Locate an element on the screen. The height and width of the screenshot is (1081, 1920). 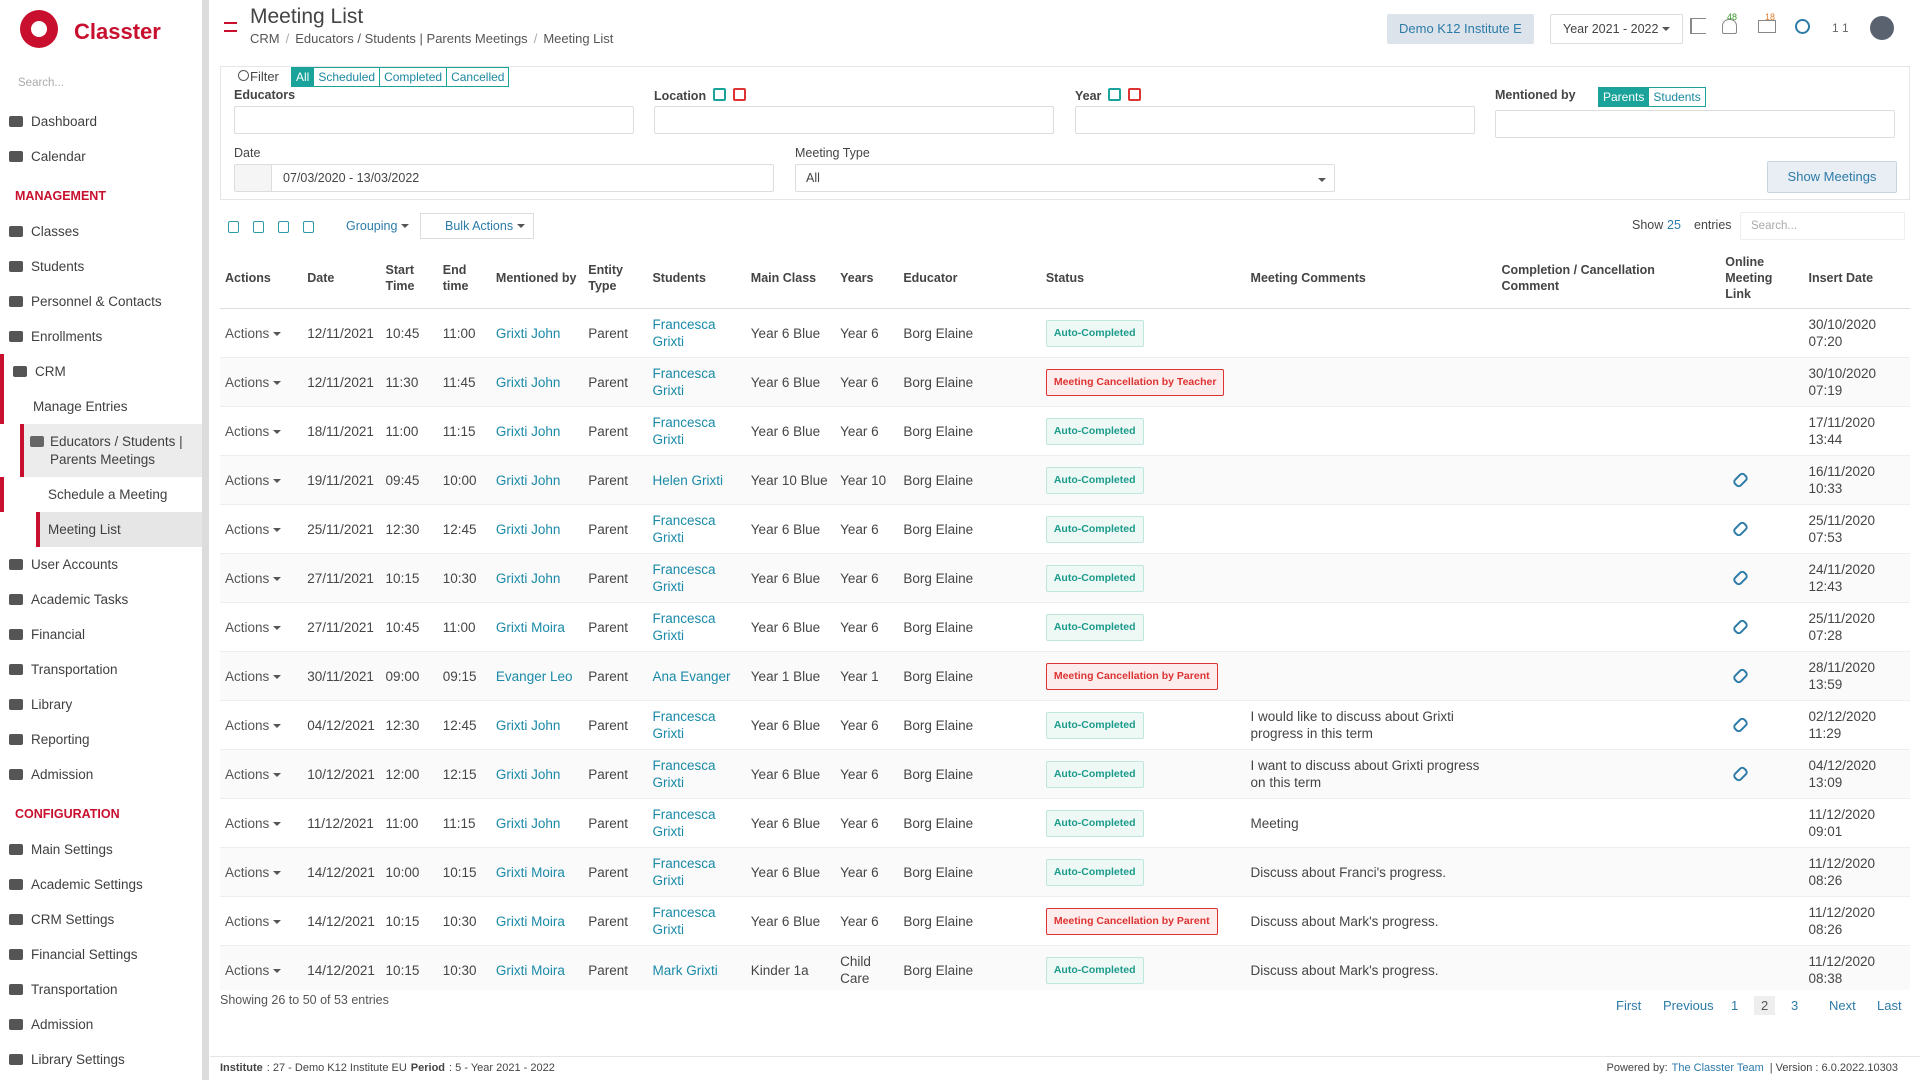
mail-icon is located at coordinates (1767, 26).